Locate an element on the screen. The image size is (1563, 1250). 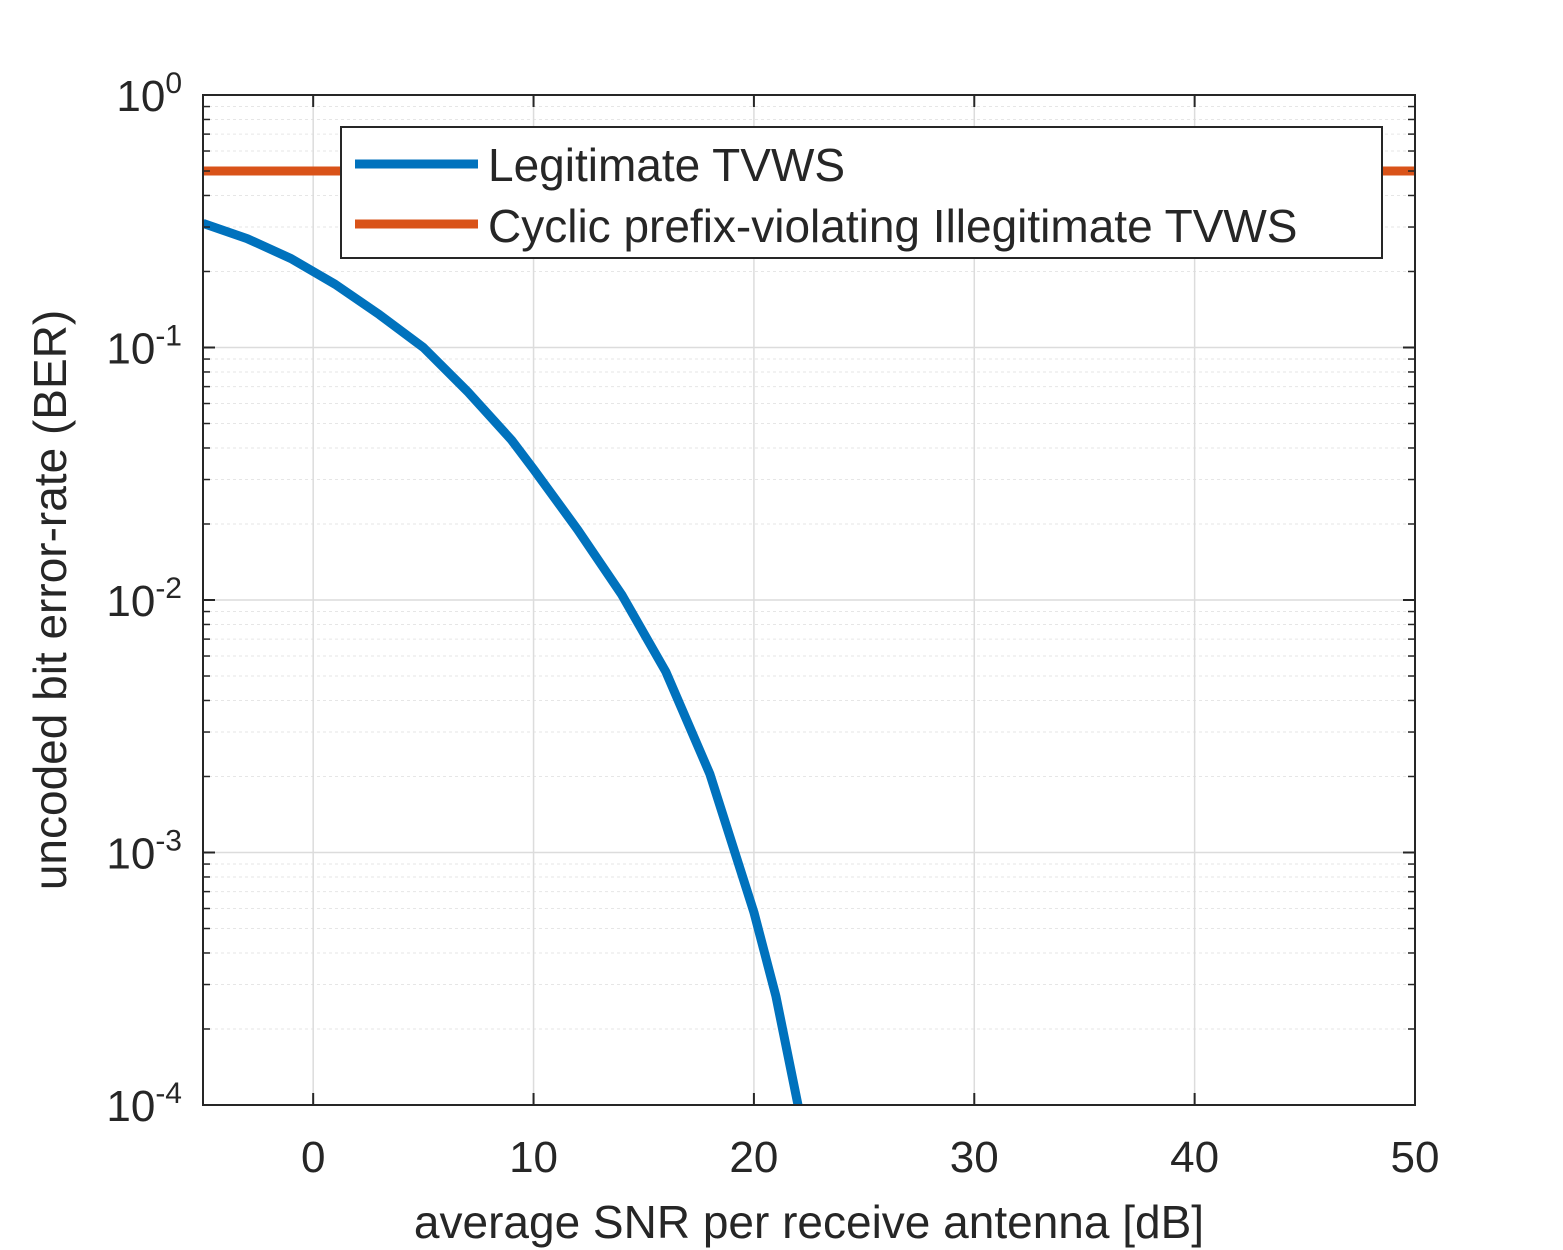
y-axis-label: uncoded bit error-rate (BER) is located at coordinates (50, 600).